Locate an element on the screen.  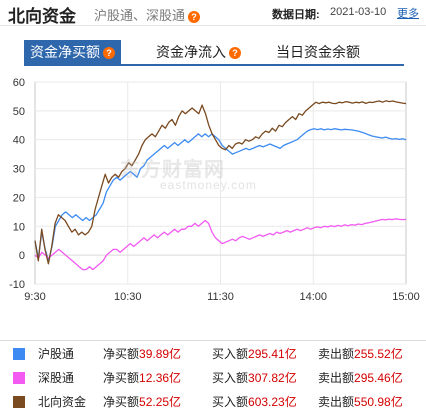
sell-cell: 卖出额550.98亿 is located at coordinates (360, 402).